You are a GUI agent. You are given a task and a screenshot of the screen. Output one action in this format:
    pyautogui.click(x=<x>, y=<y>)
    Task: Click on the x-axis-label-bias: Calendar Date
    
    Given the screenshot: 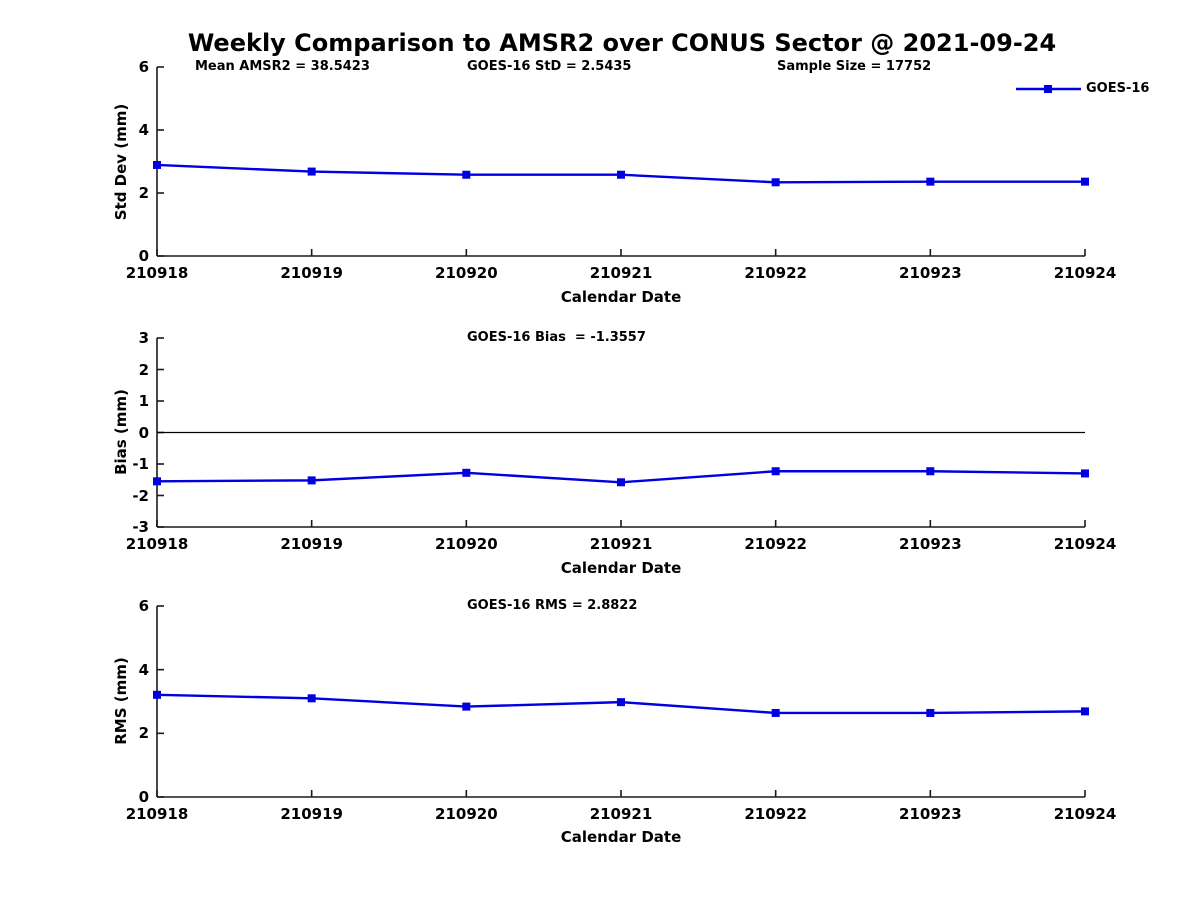 What is the action you would take?
    pyautogui.click(x=621, y=568)
    